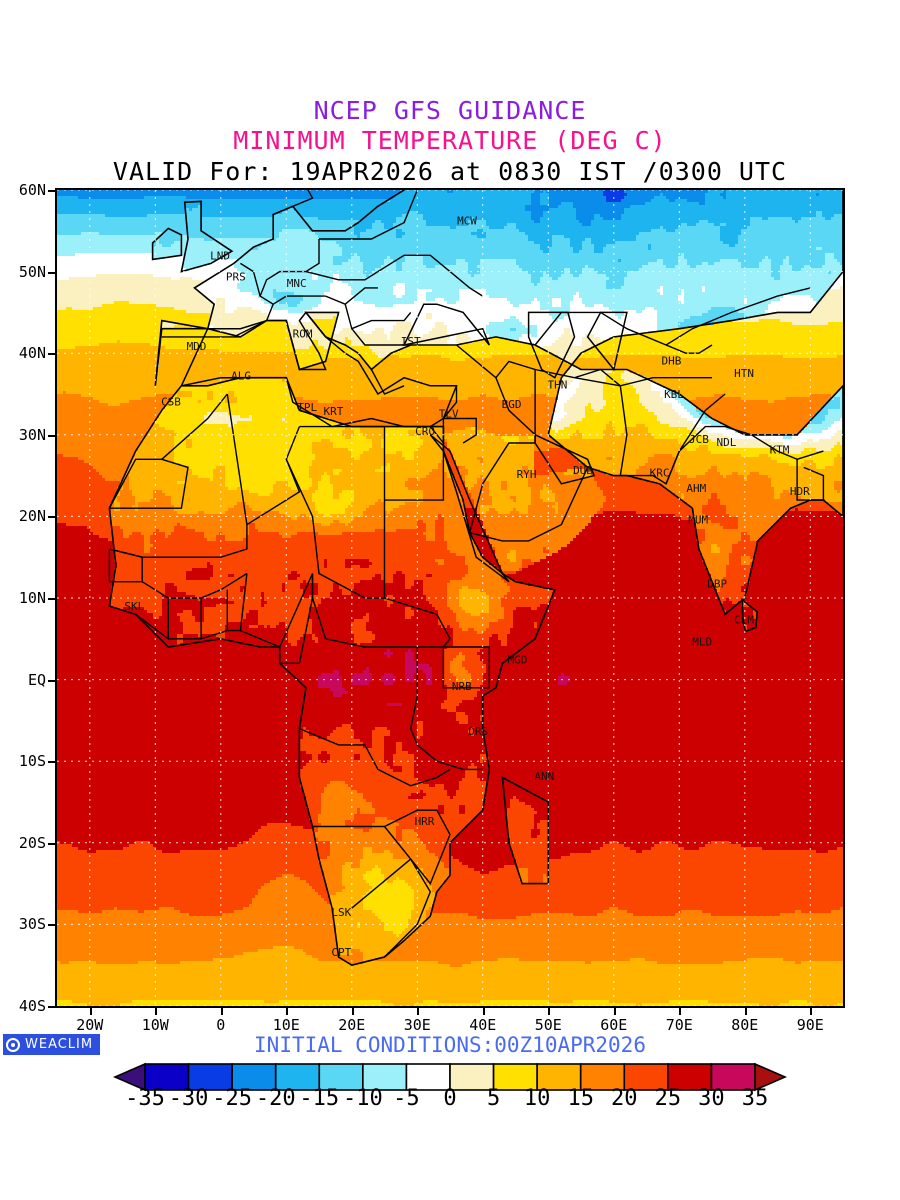  Describe the element at coordinates (583, 470) in the screenshot. I see `city-label: DUB` at that location.